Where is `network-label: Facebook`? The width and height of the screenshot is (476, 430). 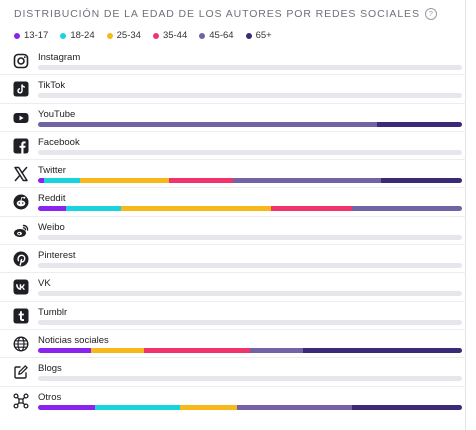 network-label: Facebook is located at coordinates (59, 142).